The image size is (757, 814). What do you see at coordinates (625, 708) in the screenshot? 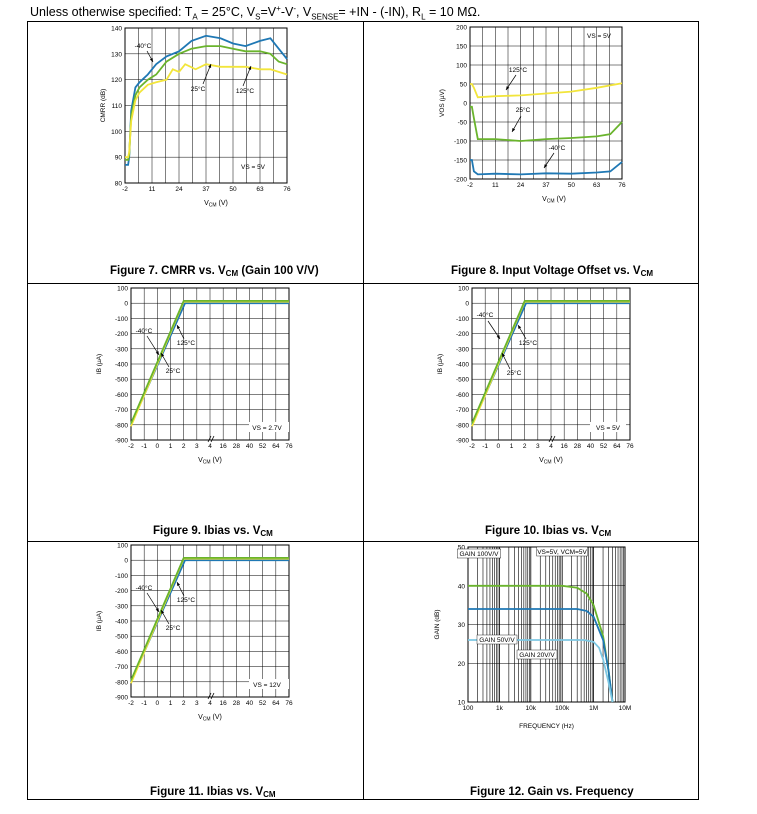
I see `x-tick-label: 10M` at bounding box center [625, 708].